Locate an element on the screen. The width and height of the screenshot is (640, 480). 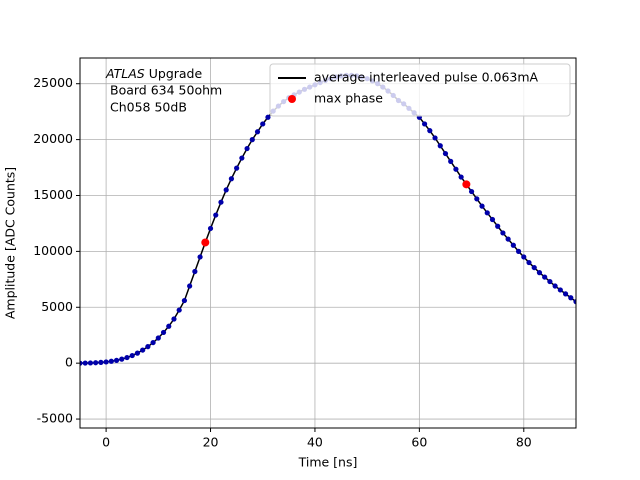
legend-label: max phase is located at coordinates (348, 98).